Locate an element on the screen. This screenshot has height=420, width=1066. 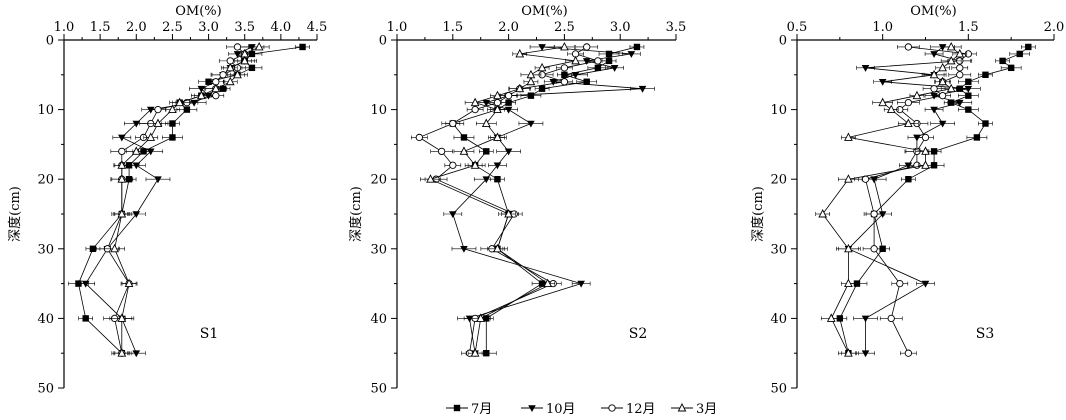
legend-entry: 12月 is located at coordinates (628, 409).